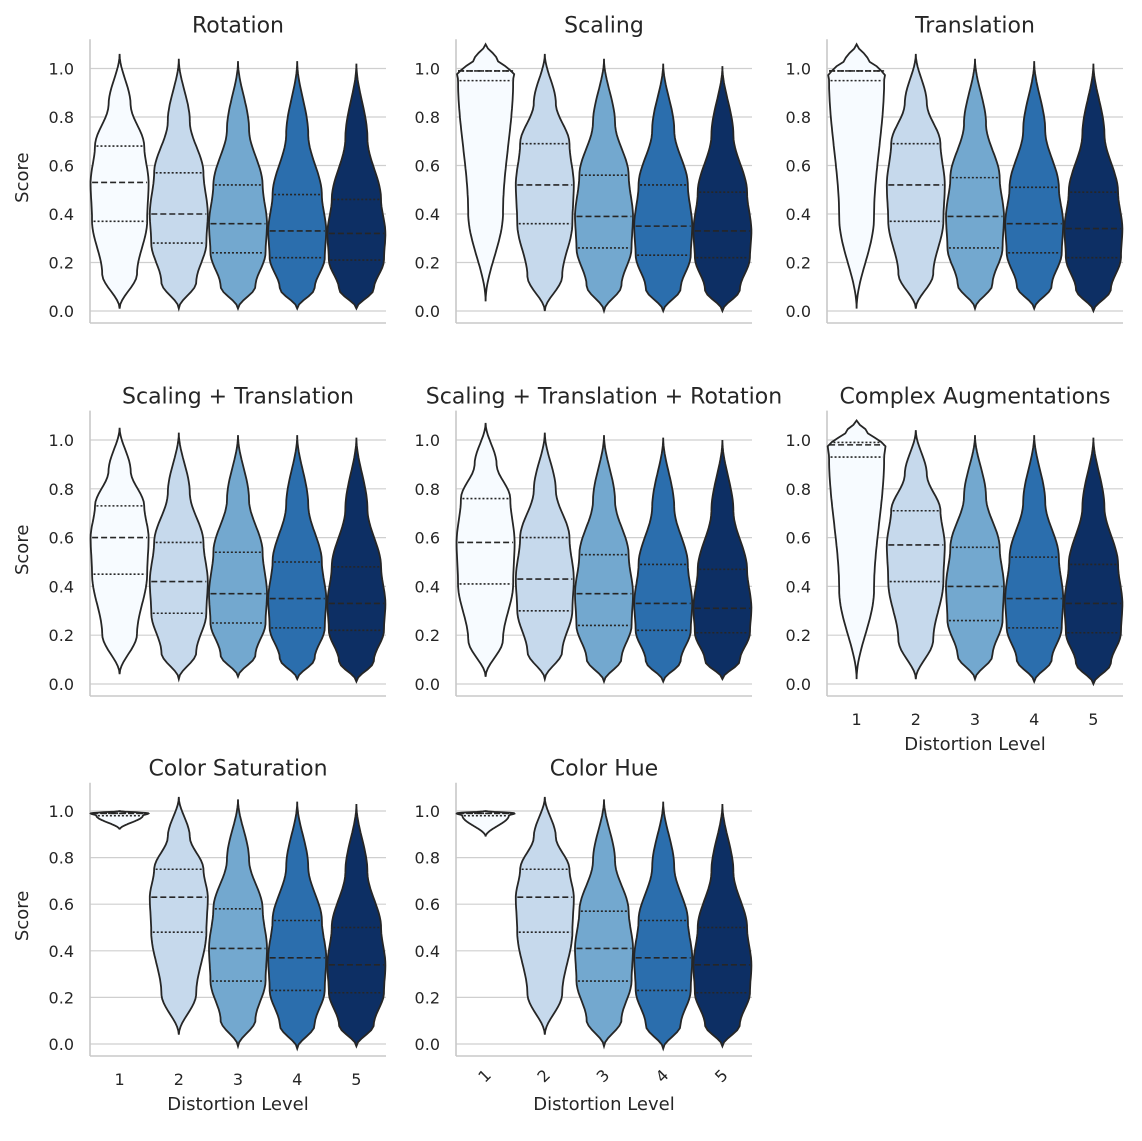 The image size is (1142, 1141). What do you see at coordinates (543, 1076) in the screenshot?
I see `x-tick-label: 2` at bounding box center [543, 1076].